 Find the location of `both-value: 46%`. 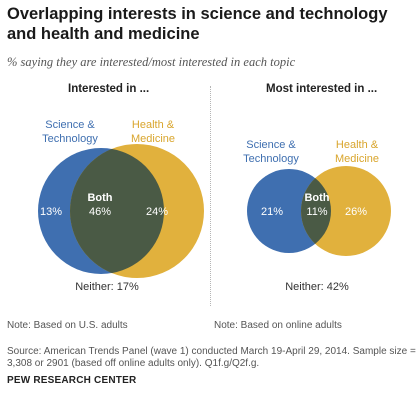

both-value: 46% is located at coordinates (100, 212).